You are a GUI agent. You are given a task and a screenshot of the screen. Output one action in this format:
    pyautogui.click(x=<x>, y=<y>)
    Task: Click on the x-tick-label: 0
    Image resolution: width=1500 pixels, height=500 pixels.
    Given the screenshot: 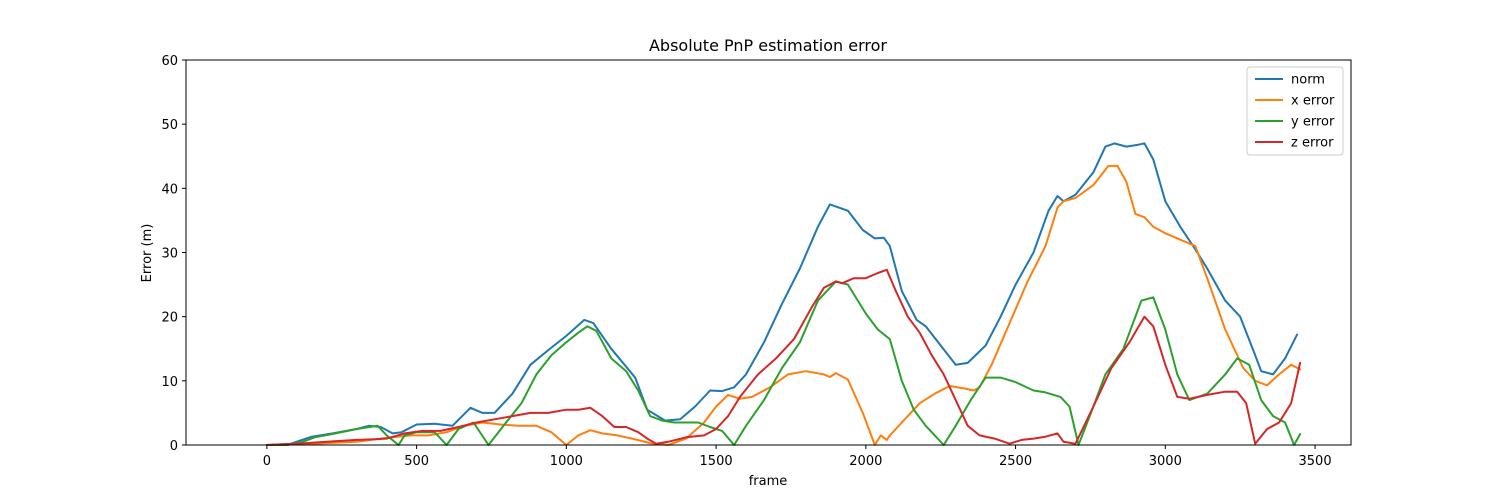 What is the action you would take?
    pyautogui.click(x=267, y=461)
    